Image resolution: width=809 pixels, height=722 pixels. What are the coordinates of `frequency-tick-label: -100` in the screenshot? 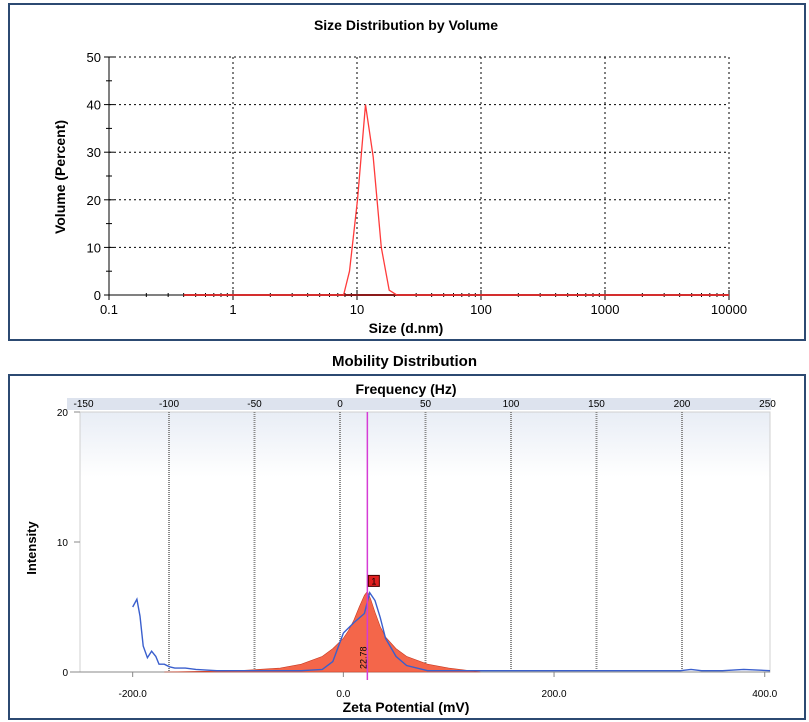 It's located at (169, 404).